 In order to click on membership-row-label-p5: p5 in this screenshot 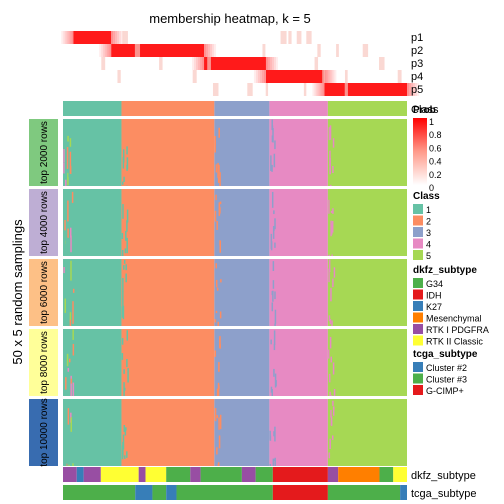, I will do `click(417, 90)`.